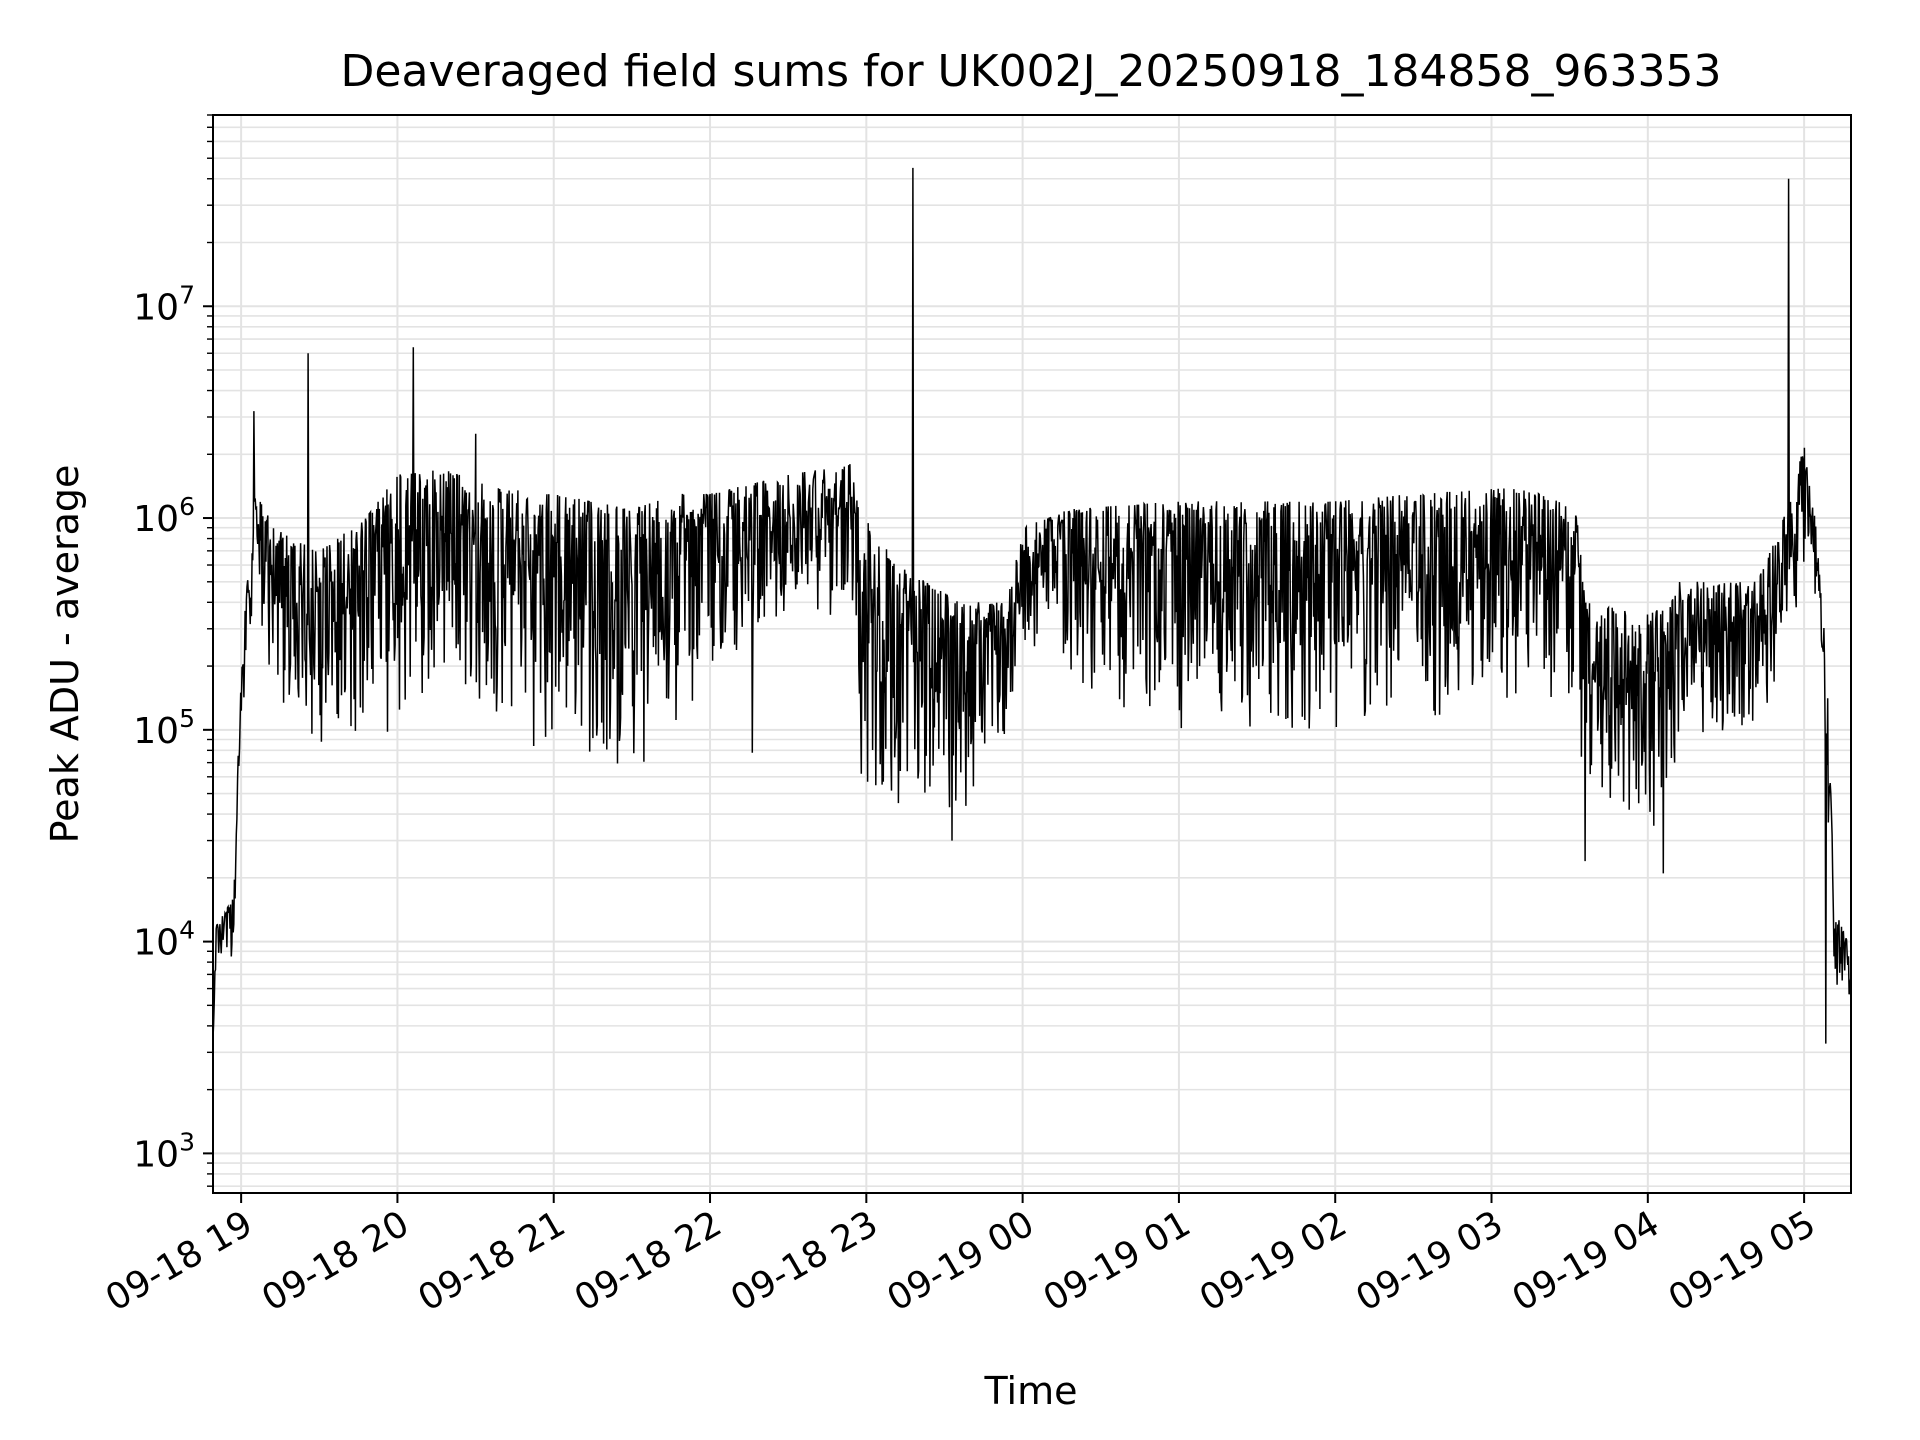 The width and height of the screenshot is (1920, 1440). Describe the element at coordinates (173, 650) in the screenshot. I see `y-axis: 10³ 10⁴ 10⁵ 10⁶ 10⁷` at that location.